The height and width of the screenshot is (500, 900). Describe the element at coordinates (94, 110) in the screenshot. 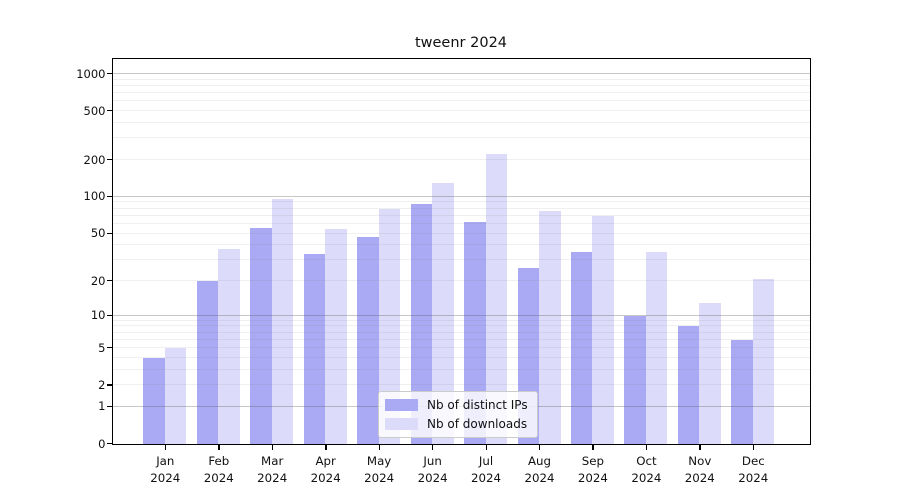

I see `y-tick-label: 500` at that location.